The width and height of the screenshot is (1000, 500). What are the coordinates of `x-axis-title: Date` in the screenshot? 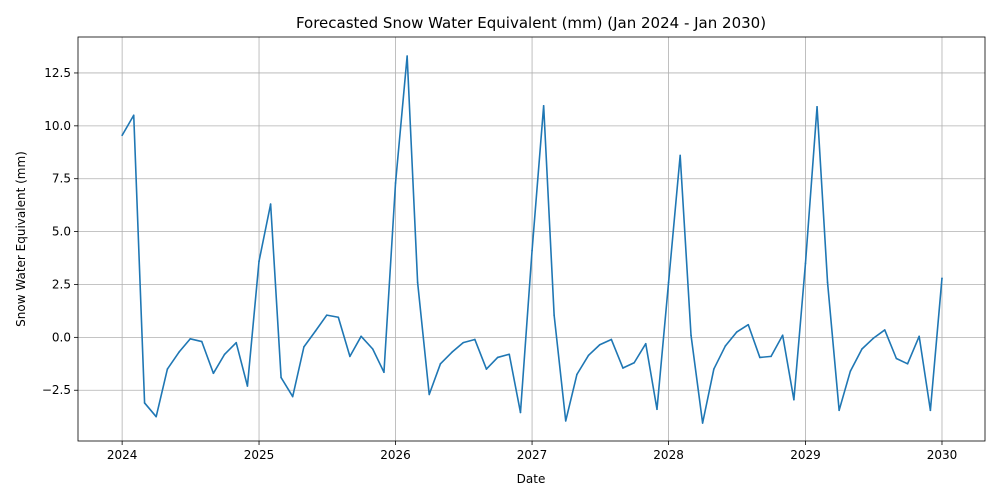 It's located at (531, 479).